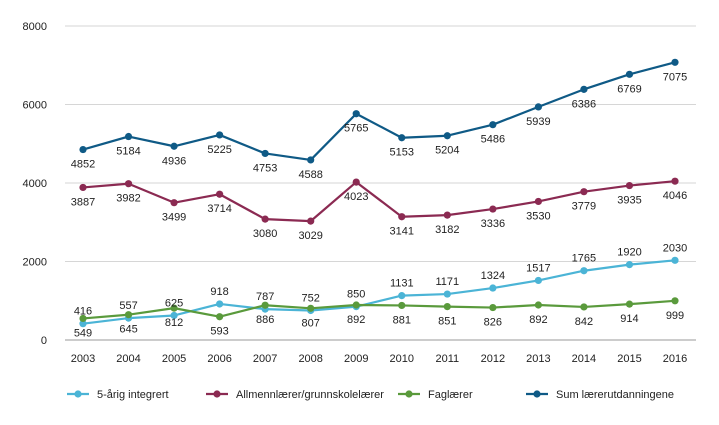  Describe the element at coordinates (310, 359) in the screenshot. I see `x-tick-label: 2008` at that location.